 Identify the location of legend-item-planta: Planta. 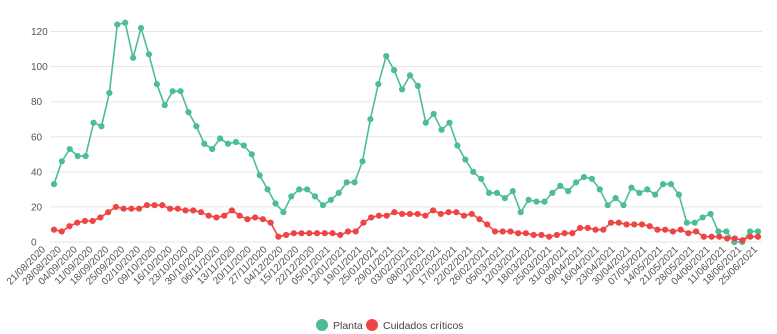
(339, 325).